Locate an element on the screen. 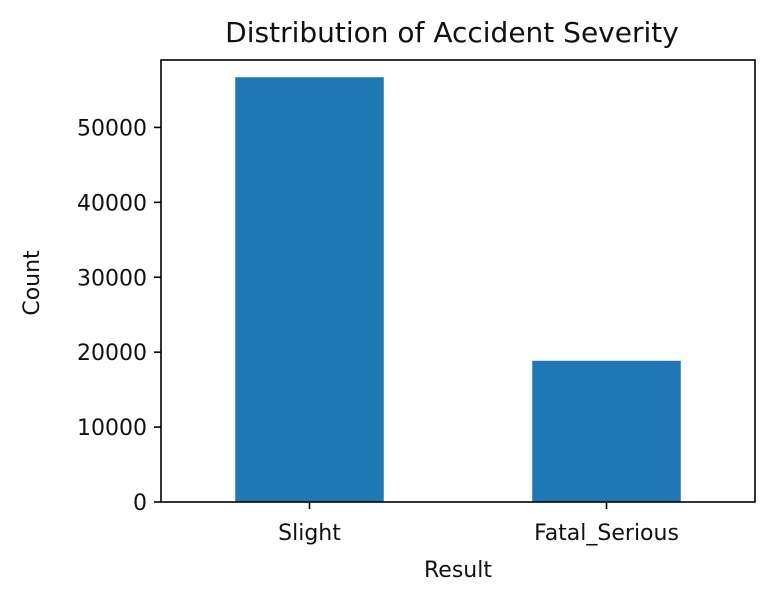  y-tick-label: 10000 is located at coordinates (112, 428).